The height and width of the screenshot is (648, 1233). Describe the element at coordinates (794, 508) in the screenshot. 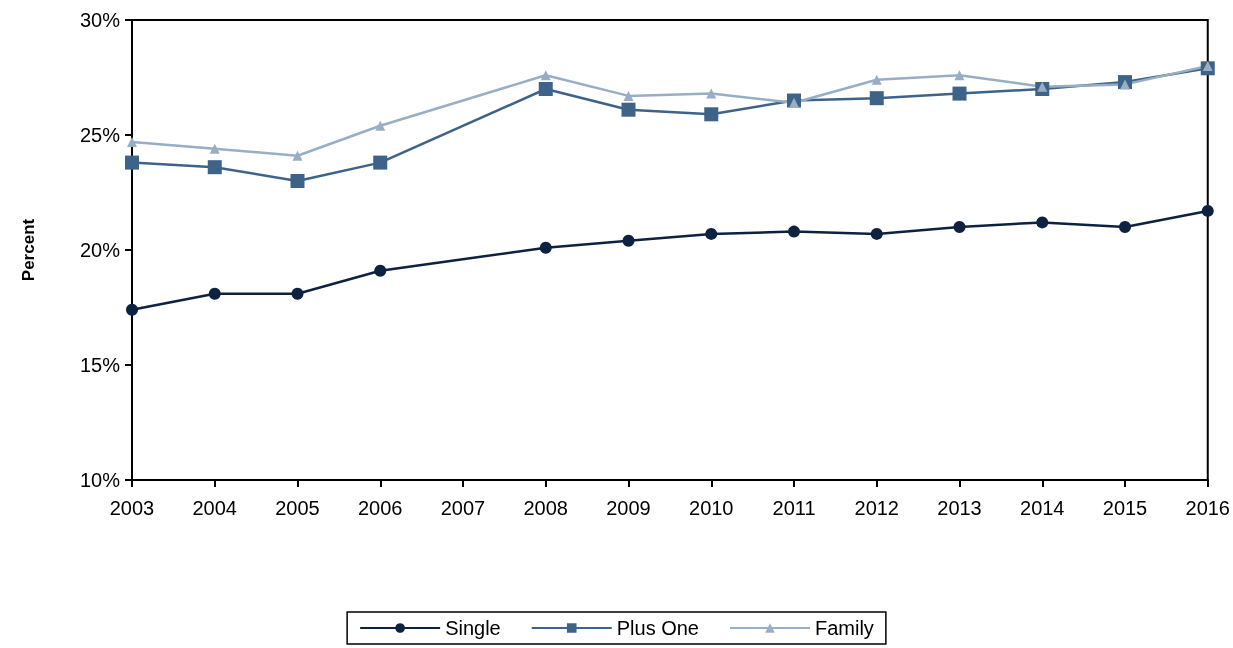

I see `x-tick-label: 2011` at that location.